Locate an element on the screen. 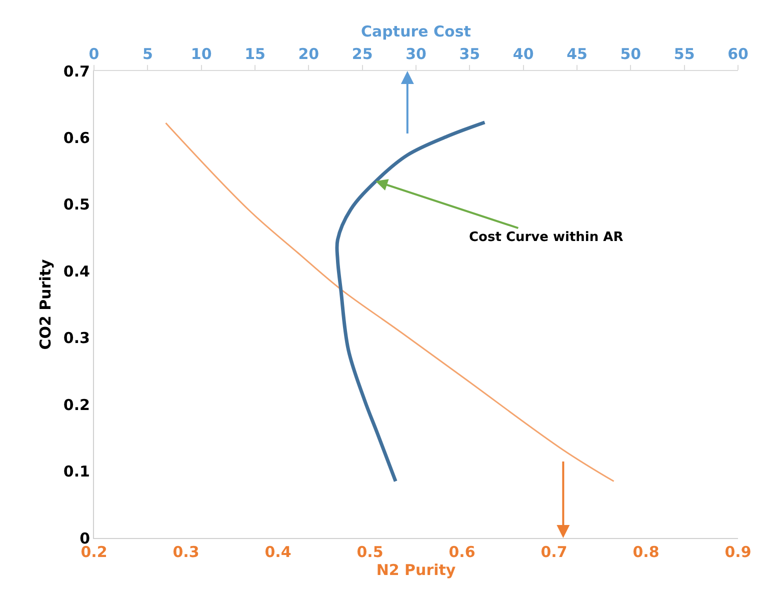 The height and width of the screenshot is (605, 763). x2-tick-label: 40 is located at coordinates (523, 54).